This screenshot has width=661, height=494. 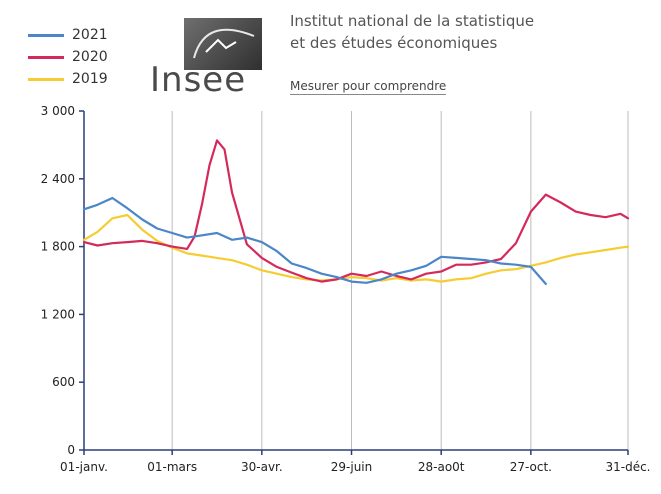 I want to click on legend-label-2019: 2019, so click(x=90, y=79).